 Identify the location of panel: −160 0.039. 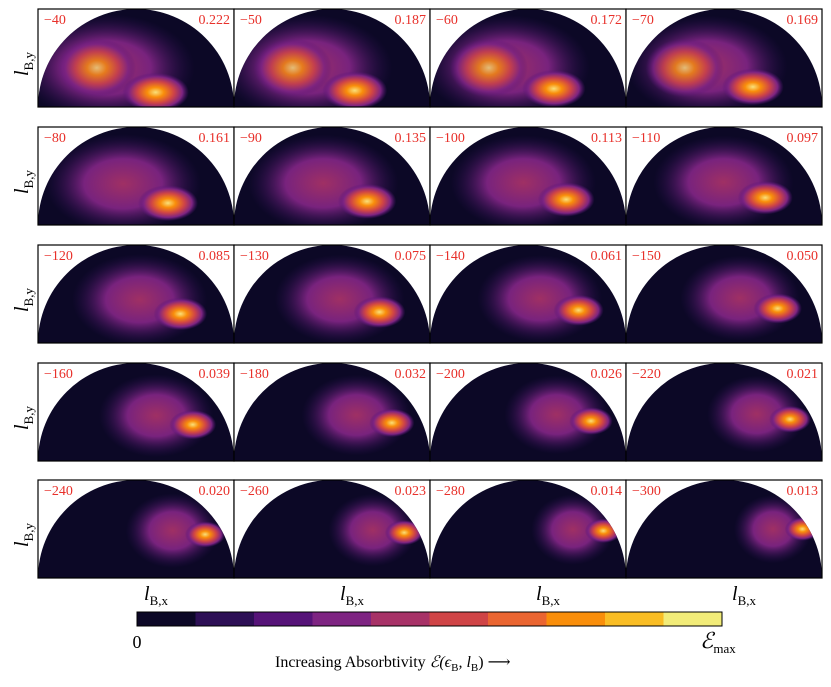
(136, 412).